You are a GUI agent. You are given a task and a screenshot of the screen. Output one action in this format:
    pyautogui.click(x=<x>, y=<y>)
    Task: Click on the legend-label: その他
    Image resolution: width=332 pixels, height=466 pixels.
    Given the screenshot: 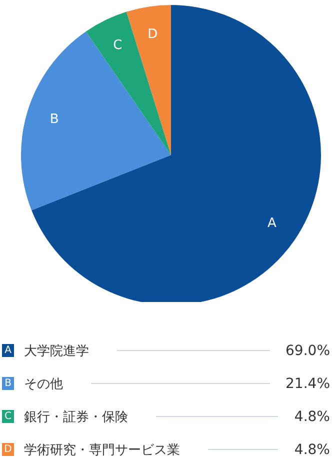 What is the action you would take?
    pyautogui.click(x=43, y=384)
    